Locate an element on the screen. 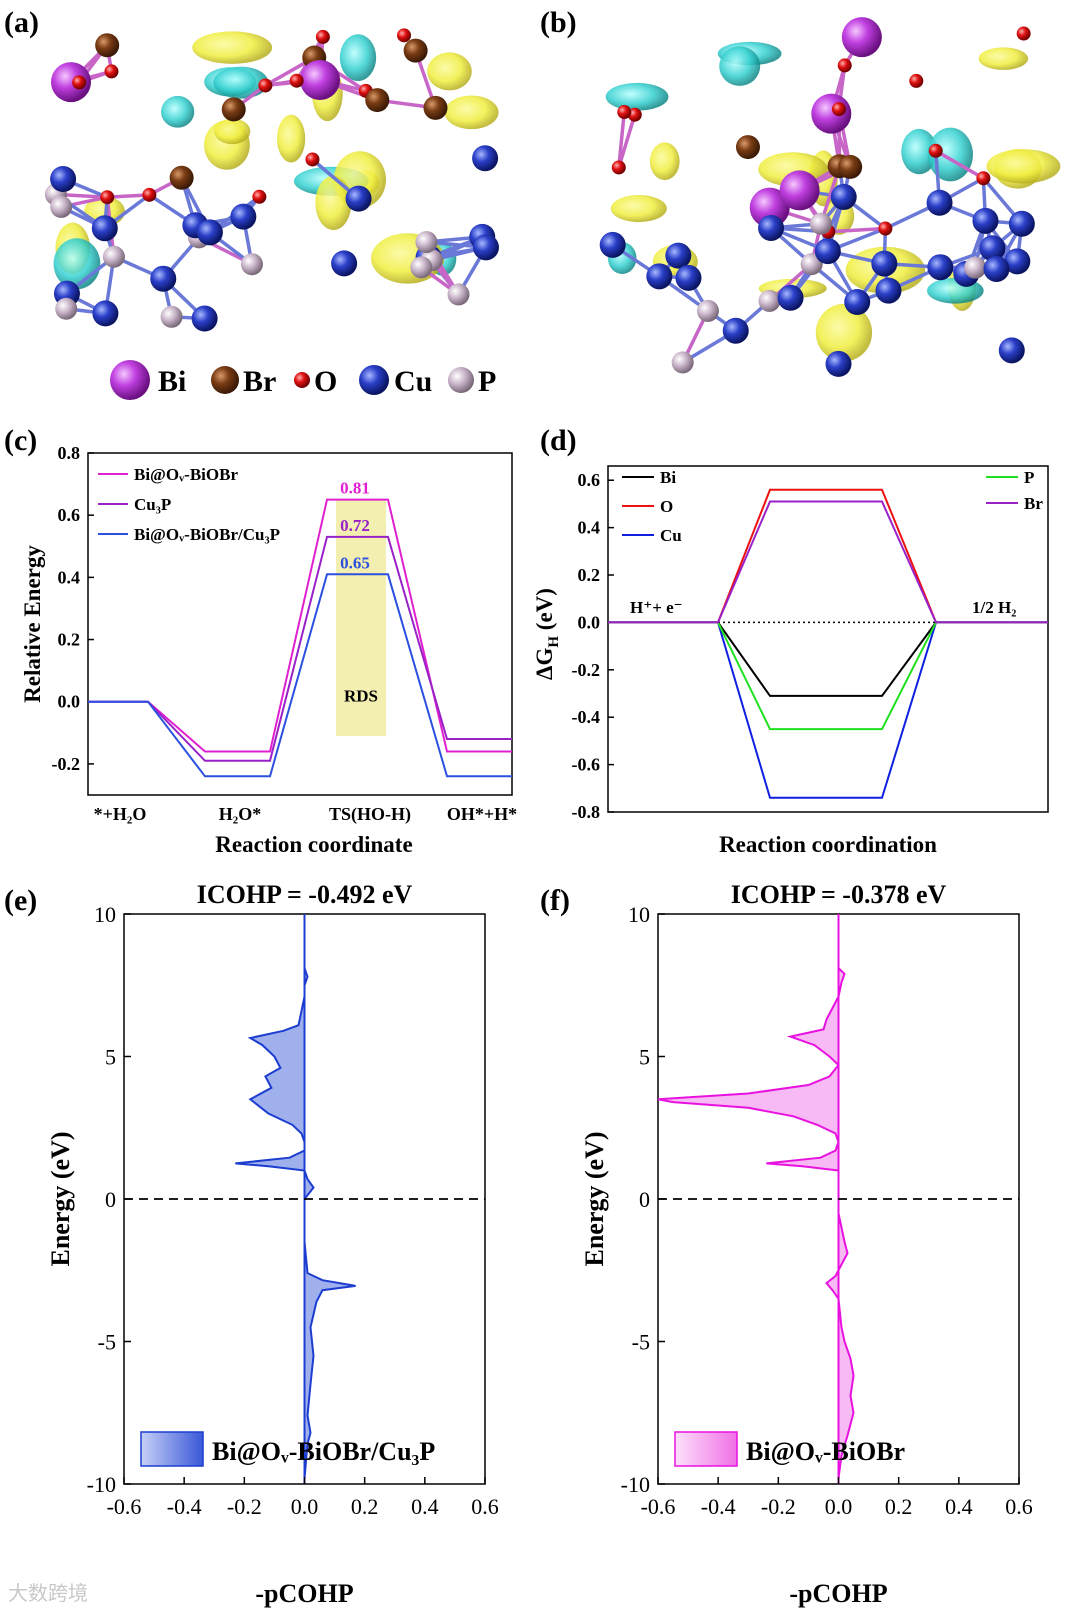 This screenshot has height=1610, width=1080. pcohp-curve is located at coordinates (756, 1223).